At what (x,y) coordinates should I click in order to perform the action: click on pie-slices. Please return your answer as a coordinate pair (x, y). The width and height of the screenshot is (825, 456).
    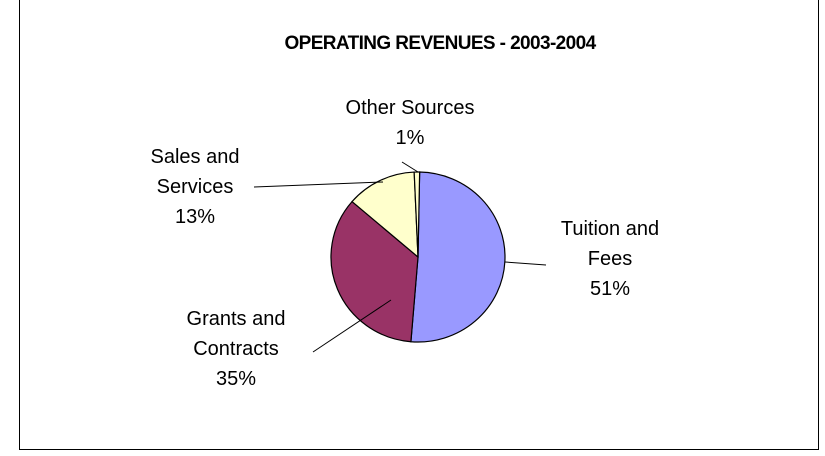
    Looking at the image, I should click on (418, 257).